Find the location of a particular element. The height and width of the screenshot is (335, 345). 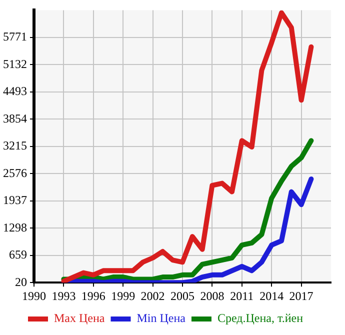

y-tick-label: 5132 is located at coordinates (15, 63).